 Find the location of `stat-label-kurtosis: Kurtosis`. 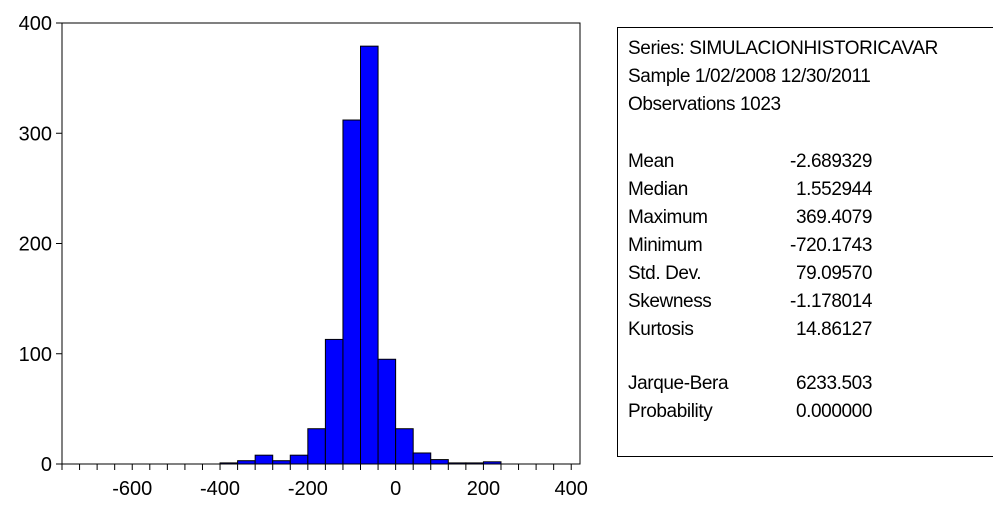

stat-label-kurtosis: Kurtosis is located at coordinates (661, 329).